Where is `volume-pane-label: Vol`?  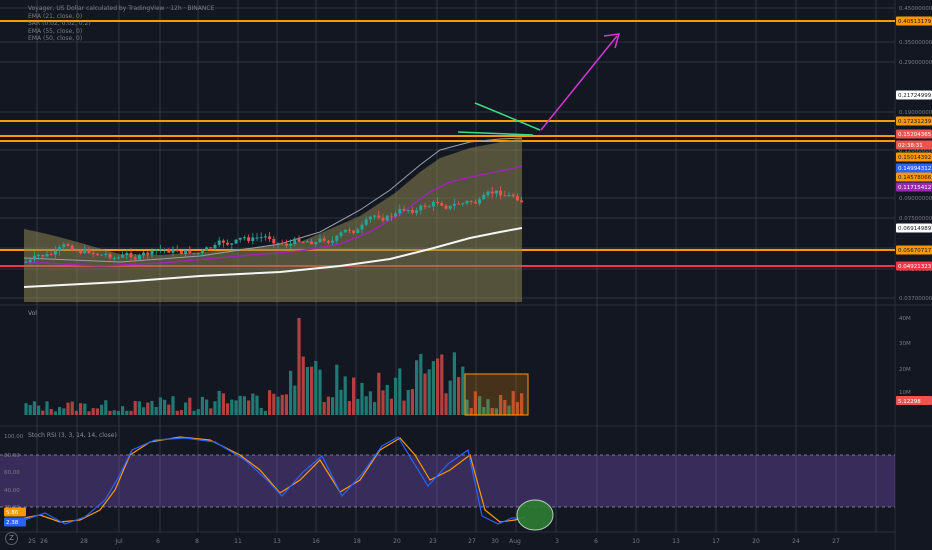 volume-pane-label: Vol is located at coordinates (32, 313).